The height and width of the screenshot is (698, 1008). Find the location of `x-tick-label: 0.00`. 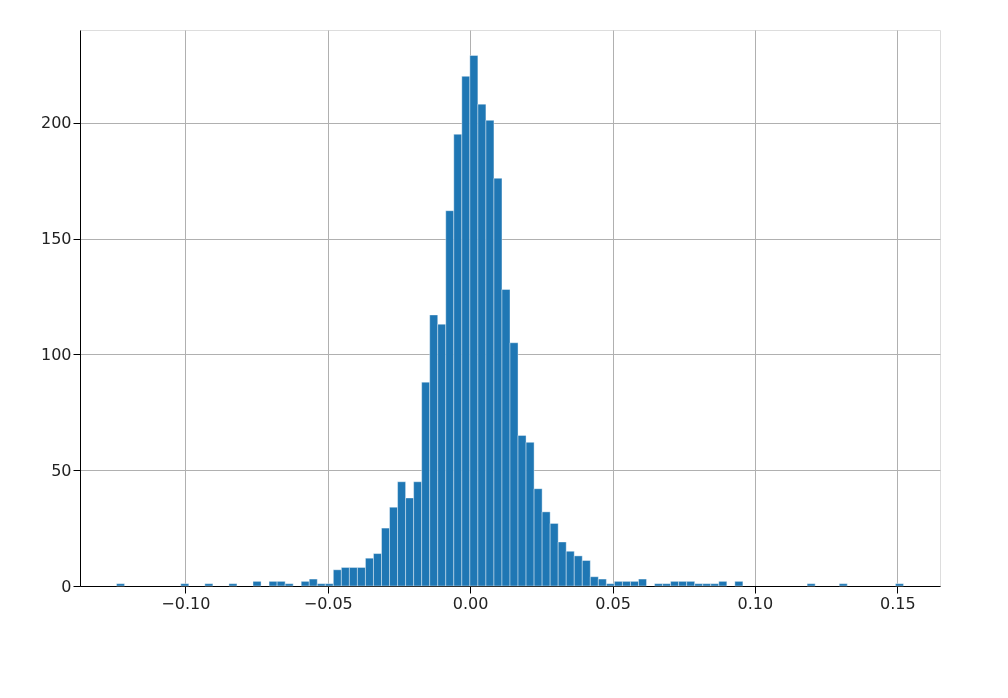

x-tick-label: 0.00 is located at coordinates (470, 603).